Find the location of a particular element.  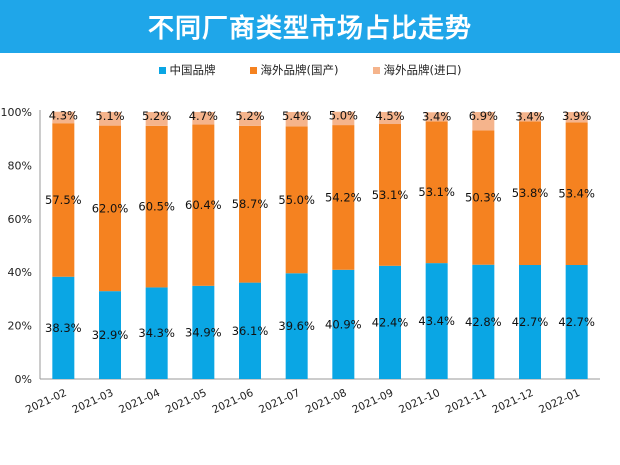

x-tick-label: 2021-06 is located at coordinates (232, 402).